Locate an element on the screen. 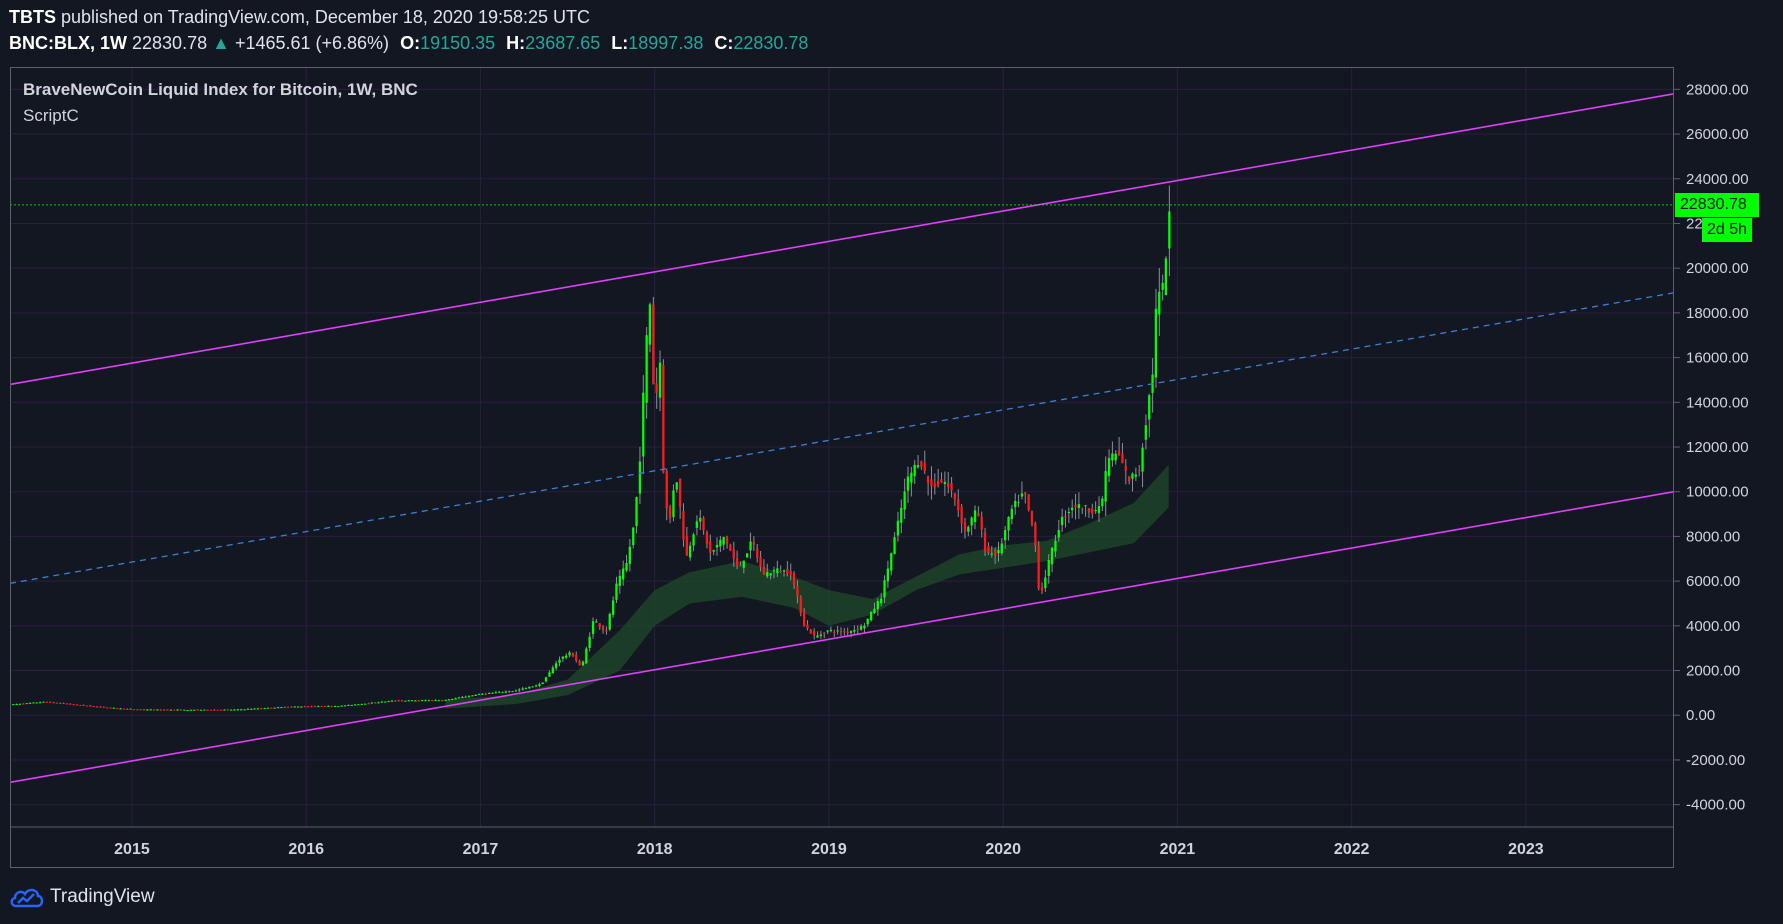 Image resolution: width=1783 pixels, height=924 pixels. tradingview-logo: TradingView is located at coordinates (82, 897).